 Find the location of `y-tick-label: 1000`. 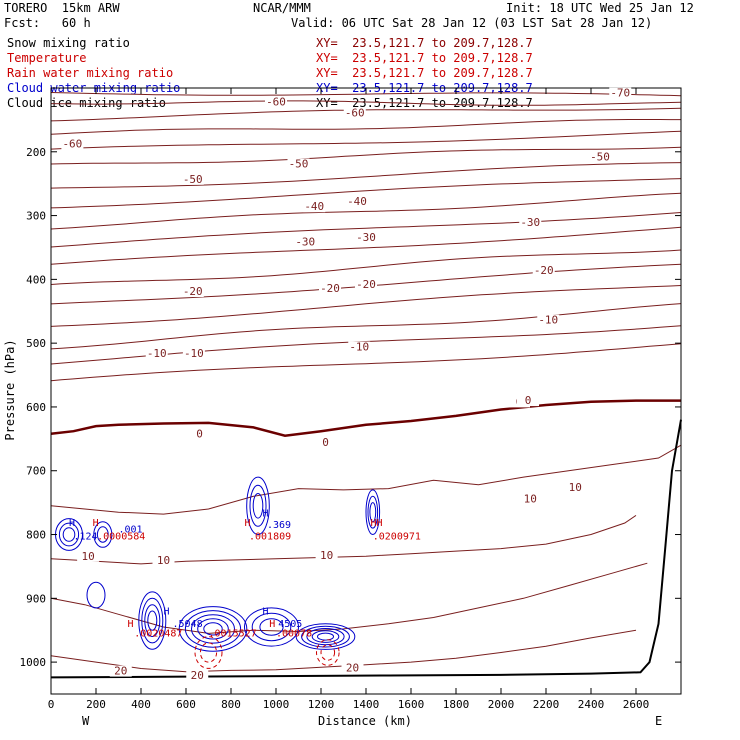

y-tick-label: 1000 is located at coordinates (33, 662).